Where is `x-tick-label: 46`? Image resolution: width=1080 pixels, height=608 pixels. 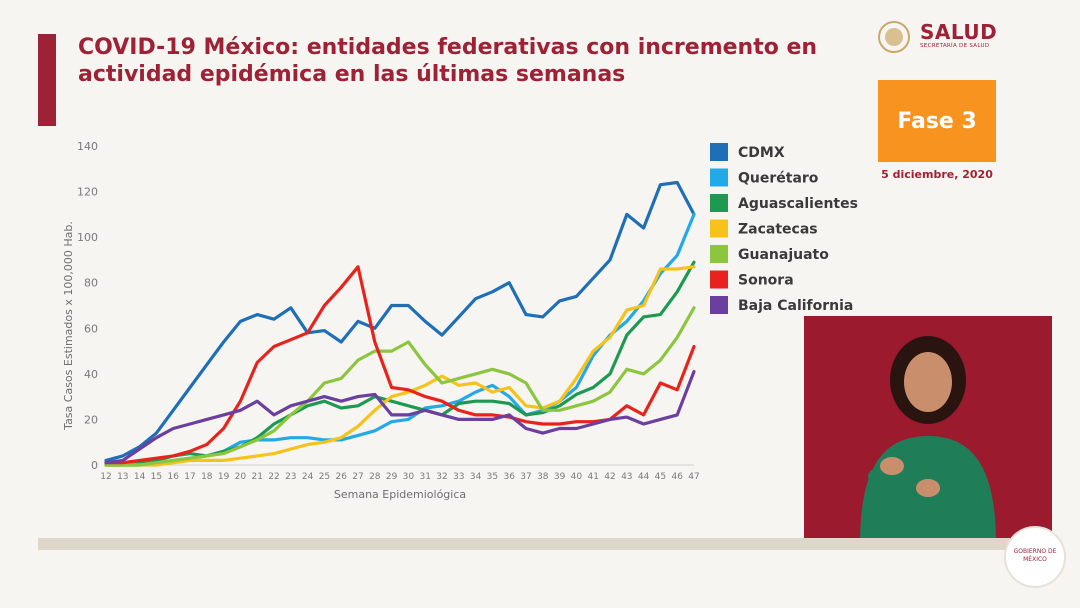
x-tick-label: 46 is located at coordinates (677, 477).